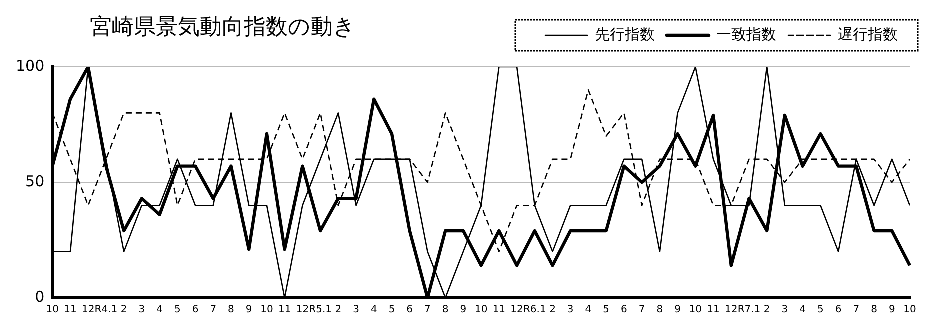 This screenshot has height=326, width=932. I want to click on chart-title: 宮崎県景気動向指数の動き, so click(223, 28).